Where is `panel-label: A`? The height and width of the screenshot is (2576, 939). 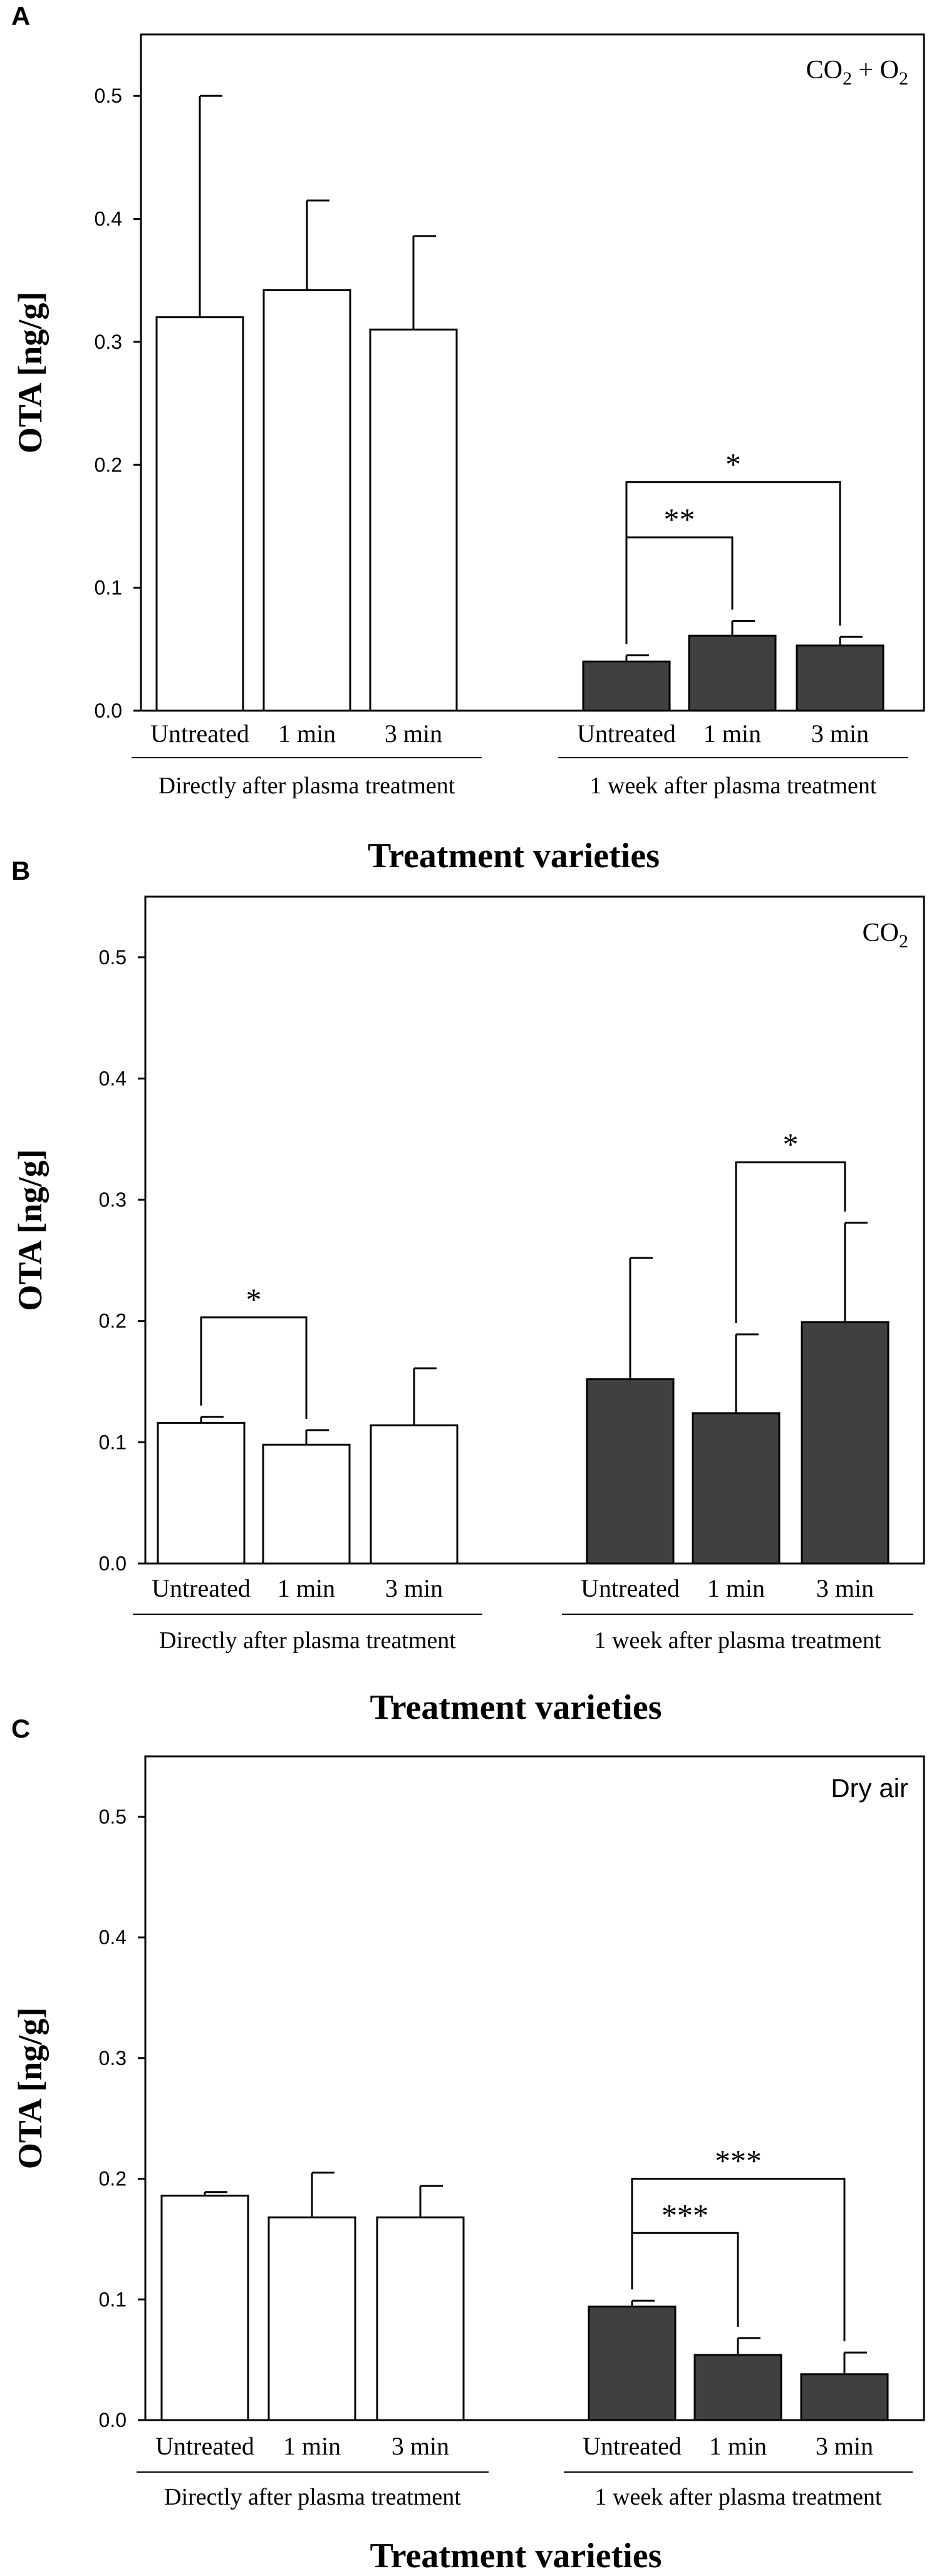
panel-label: A is located at coordinates (20, 16).